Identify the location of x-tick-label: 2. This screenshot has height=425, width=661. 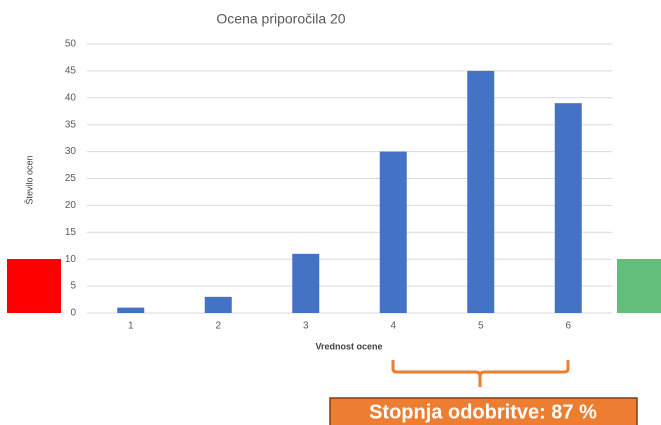
(218, 326).